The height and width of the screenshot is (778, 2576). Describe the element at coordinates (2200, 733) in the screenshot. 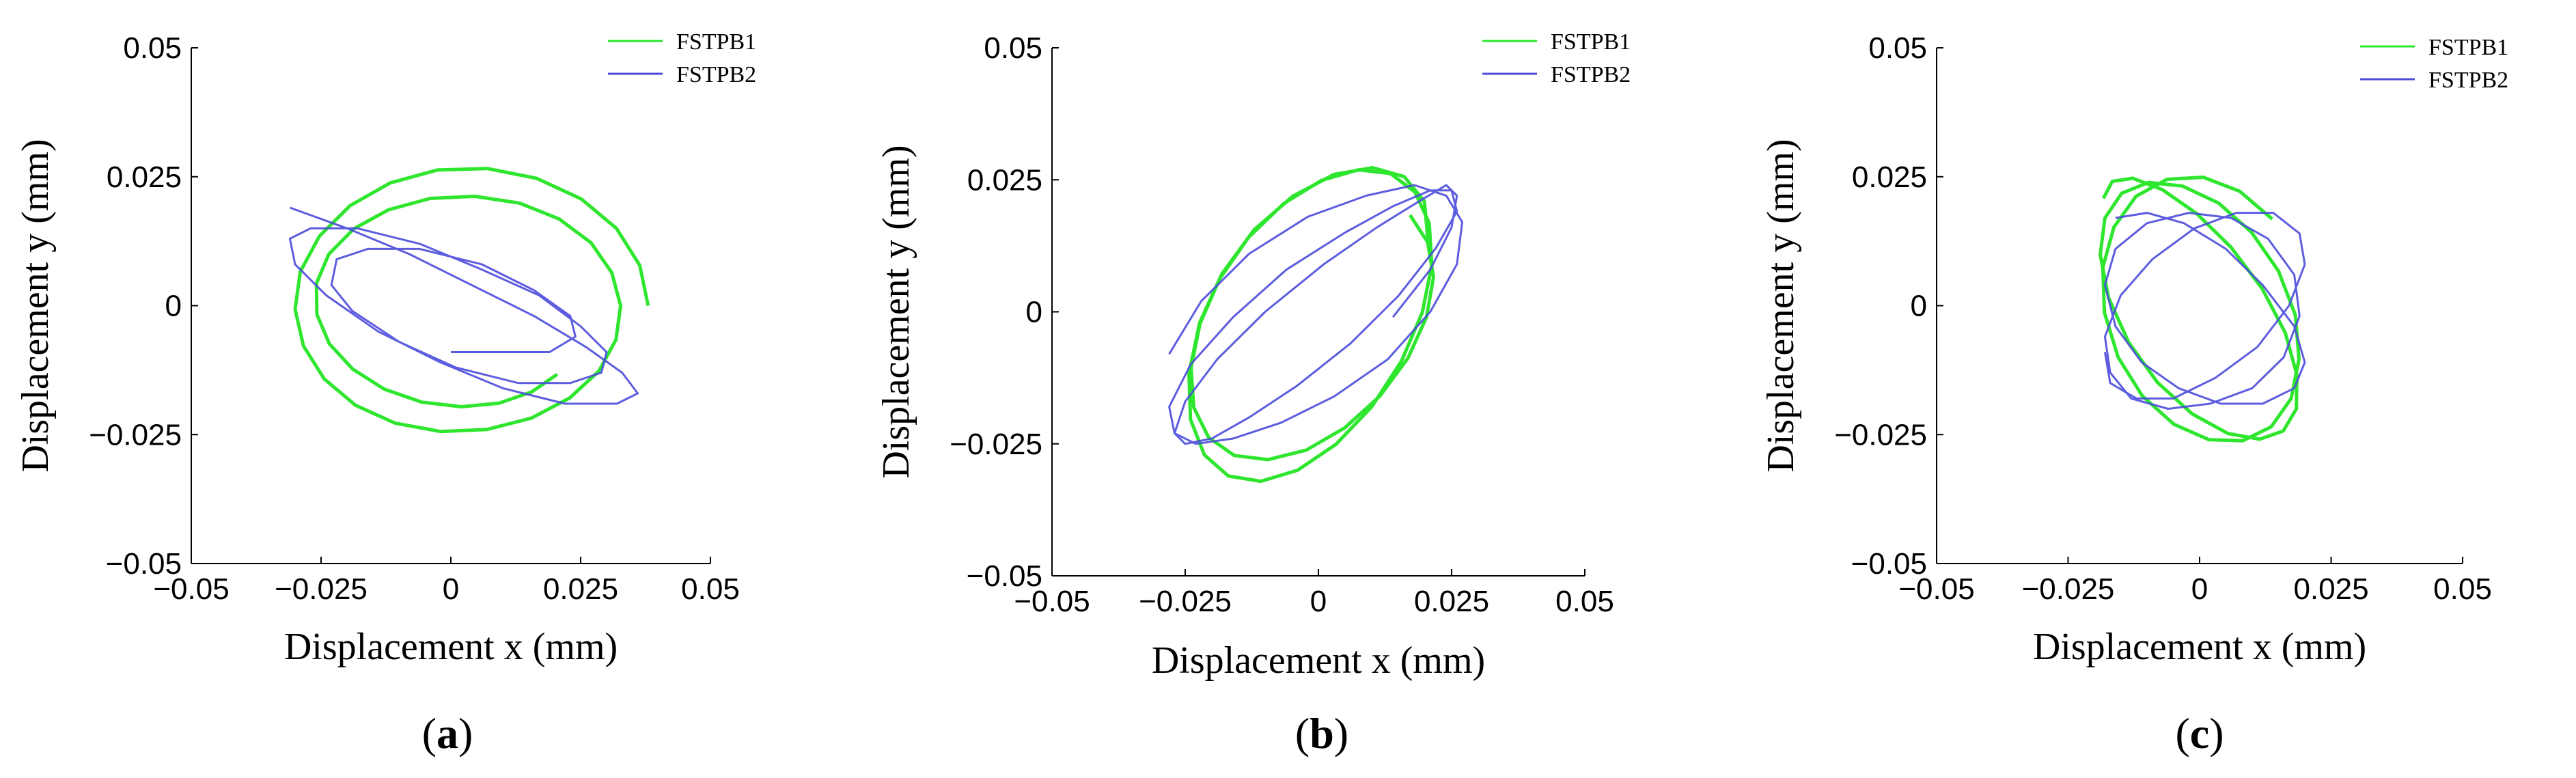

I see `panel-label: (c)` at that location.